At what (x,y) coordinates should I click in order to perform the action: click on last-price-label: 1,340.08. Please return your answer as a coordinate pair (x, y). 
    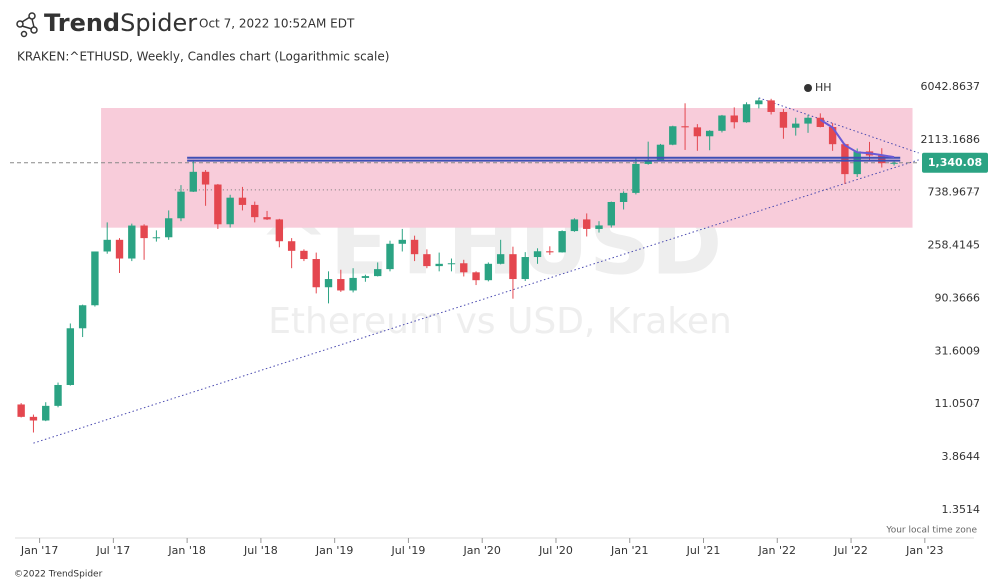
    Looking at the image, I should click on (955, 162).